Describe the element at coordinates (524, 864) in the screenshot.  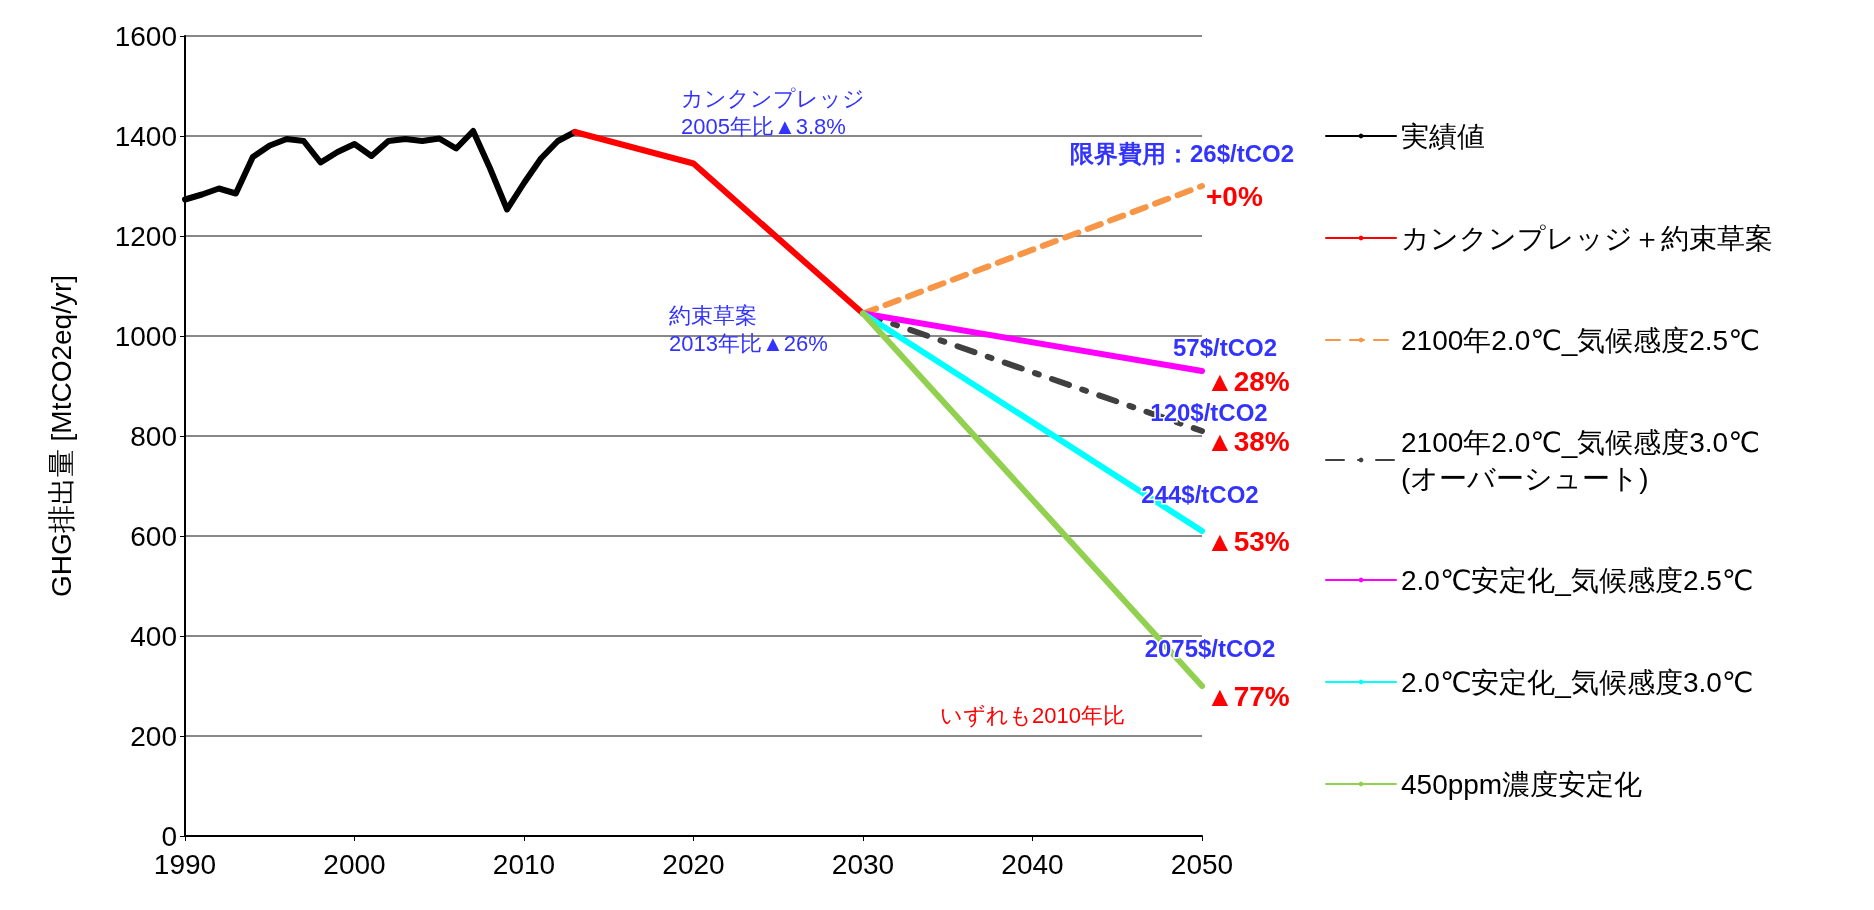
I see `x-tick-label: 2010` at that location.